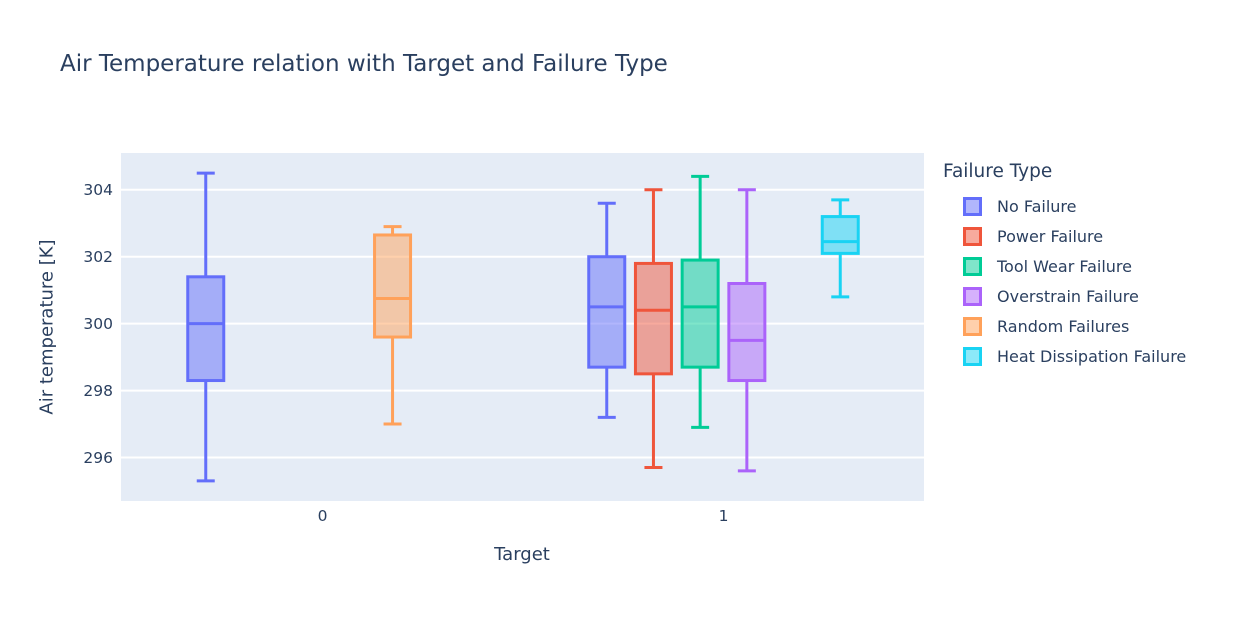  Describe the element at coordinates (972, 206) in the screenshot. I see `legend-swatch-no-failure` at that location.